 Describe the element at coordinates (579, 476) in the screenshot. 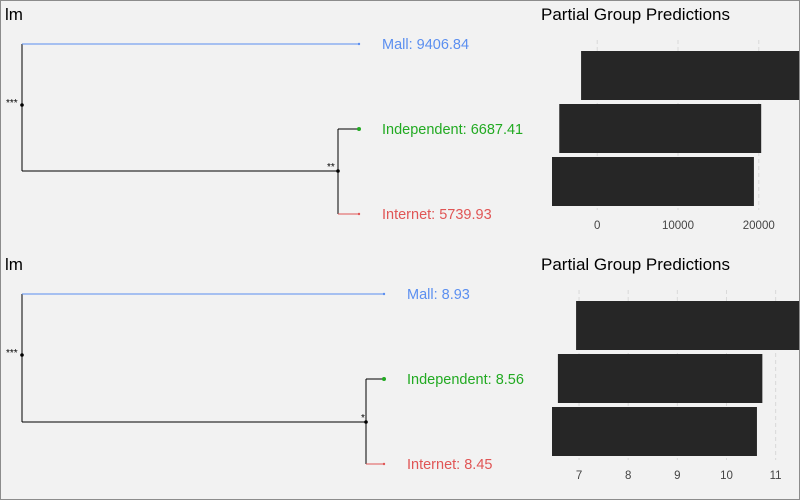

I see `x-tick-label: 7` at that location.